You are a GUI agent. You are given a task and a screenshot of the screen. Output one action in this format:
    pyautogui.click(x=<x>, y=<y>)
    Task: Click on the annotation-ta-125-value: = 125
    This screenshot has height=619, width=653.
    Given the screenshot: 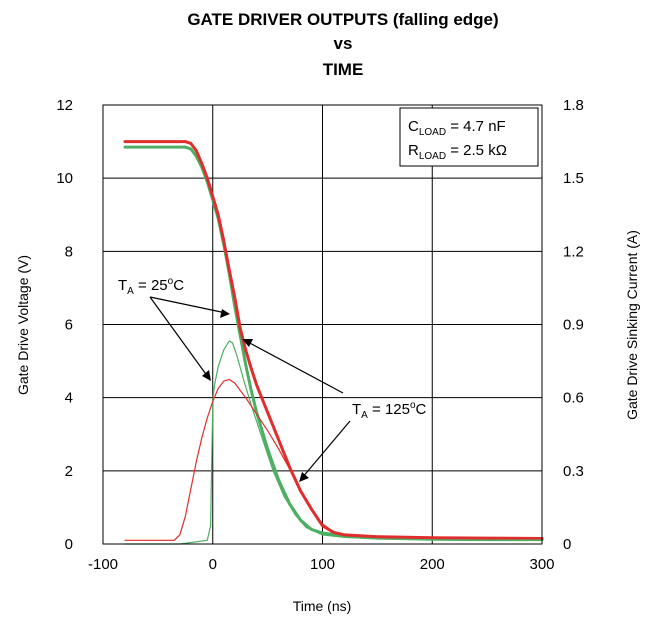 What is the action you would take?
    pyautogui.click(x=389, y=409)
    